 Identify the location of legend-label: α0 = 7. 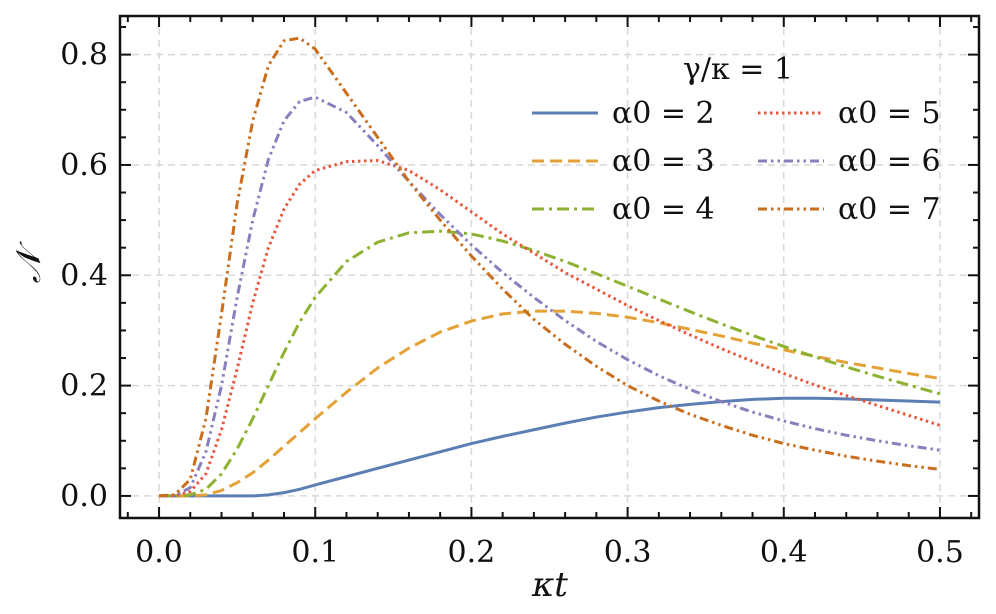
(889, 209).